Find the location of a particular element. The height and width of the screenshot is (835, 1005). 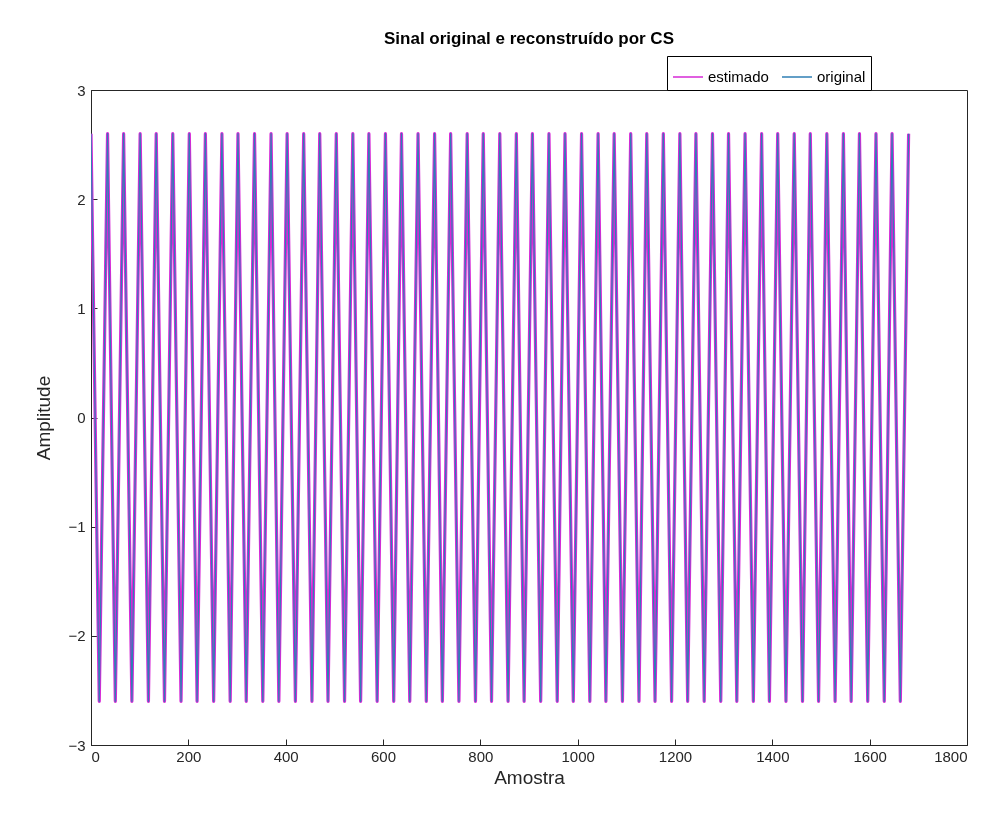

x-tick-label: 1200 is located at coordinates (675, 756).